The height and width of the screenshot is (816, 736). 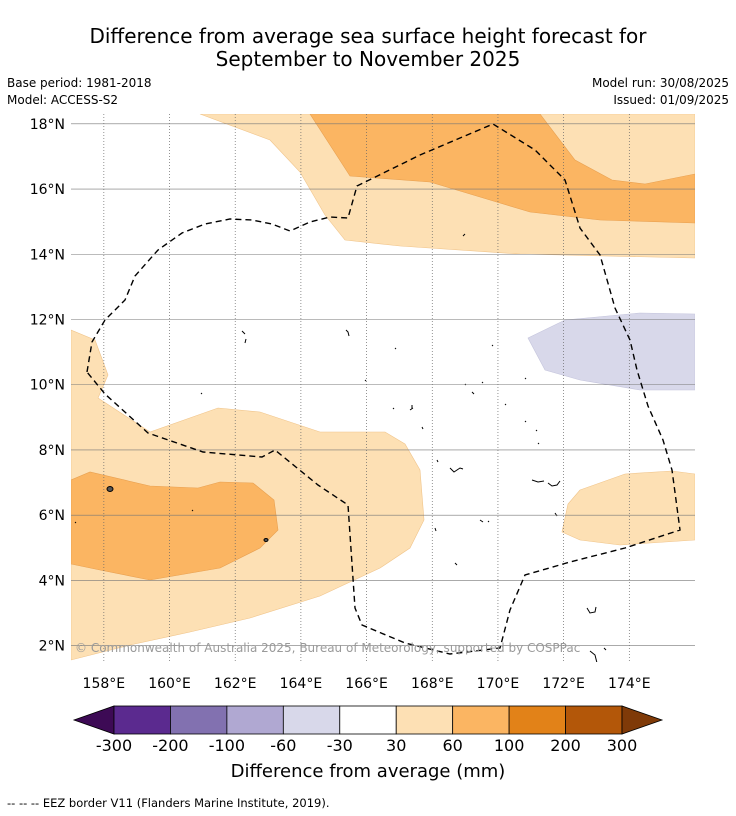 What do you see at coordinates (509, 745) in the screenshot?
I see `colorbar-tick-label: 100` at bounding box center [509, 745].